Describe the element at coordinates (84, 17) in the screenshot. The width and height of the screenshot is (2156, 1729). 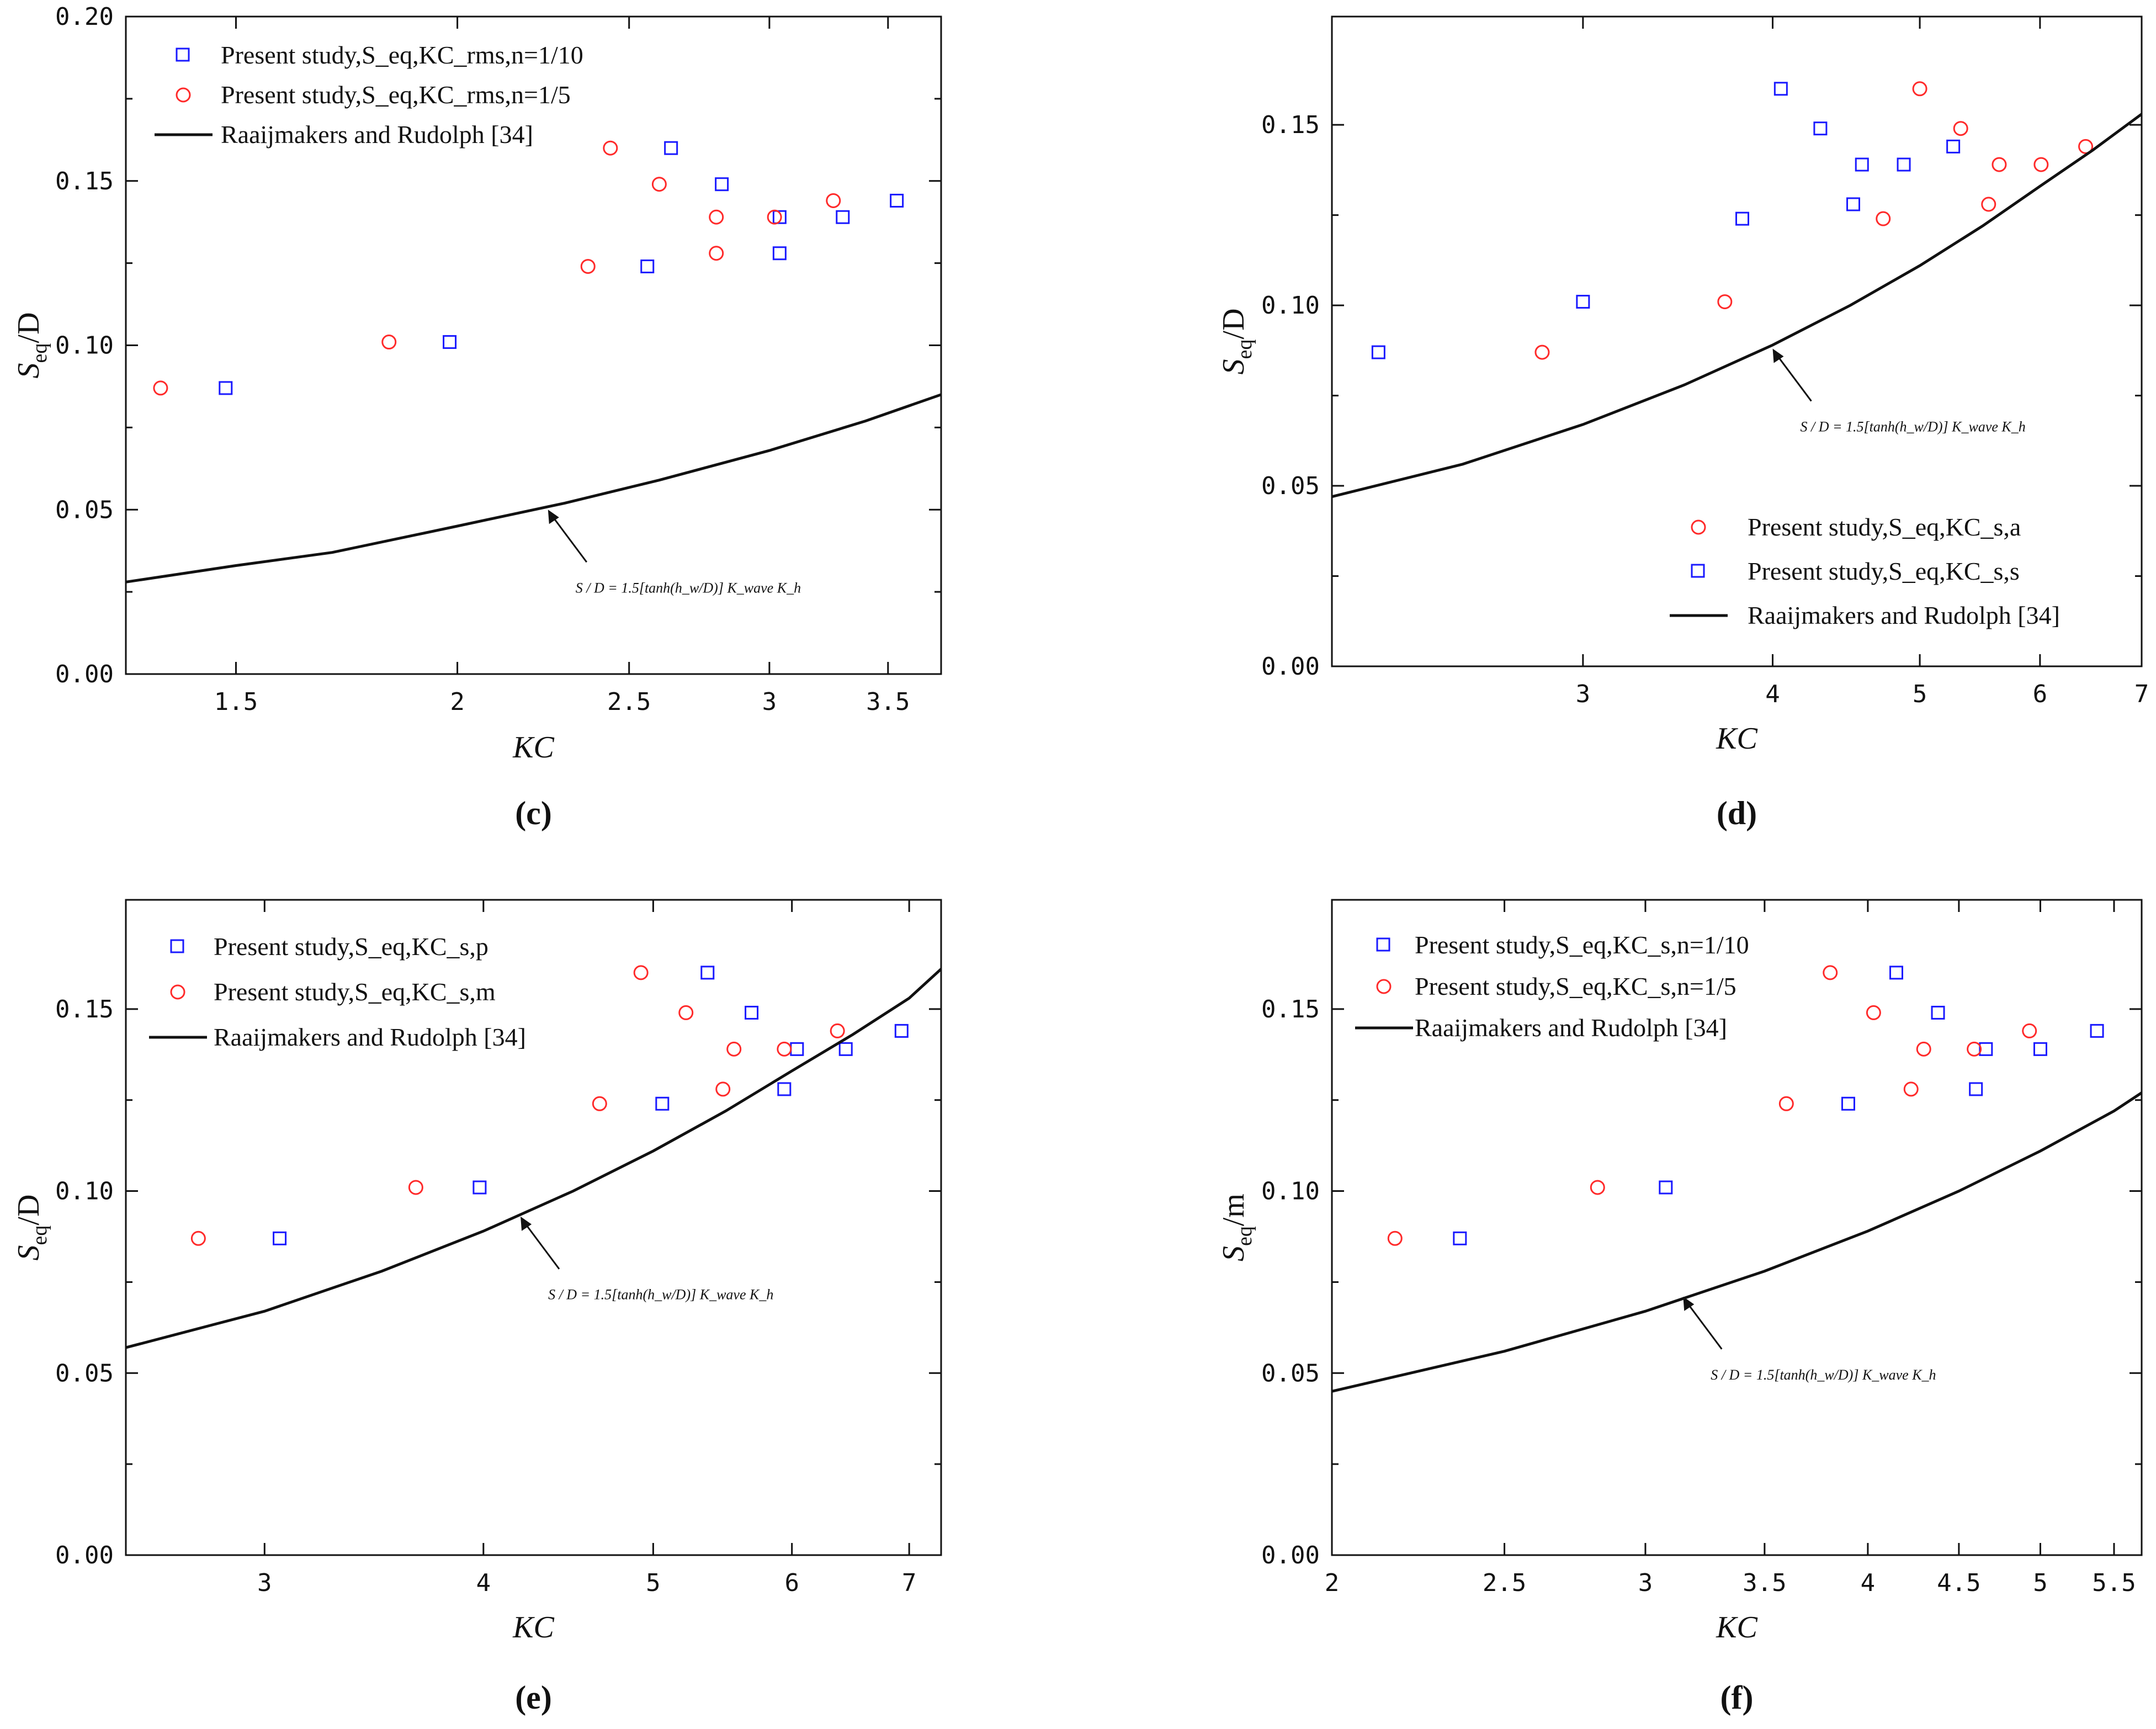
I see `y-tick-label: 0.20` at that location.